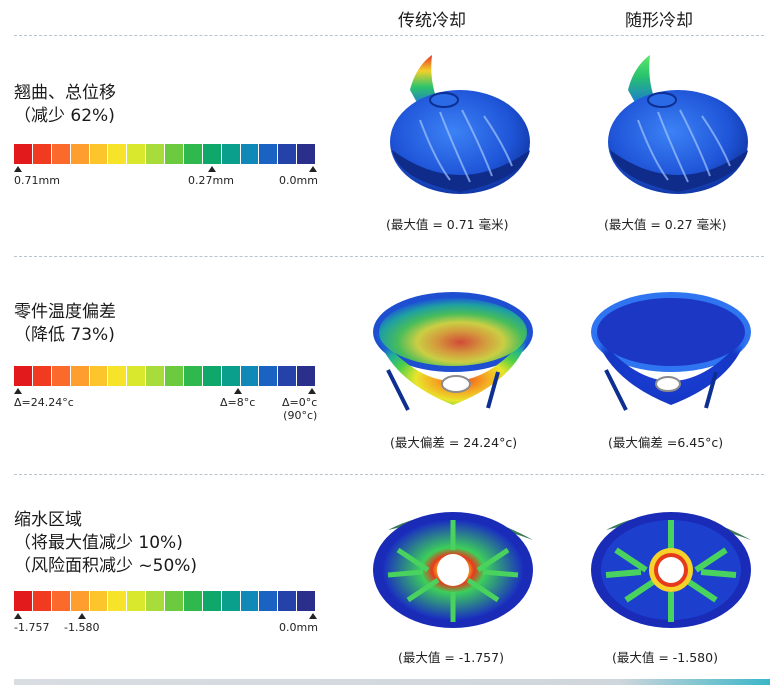 The width and height of the screenshot is (770, 685). I want to click on section-title-line: （风险面积减少 ~50%), so click(106, 566).